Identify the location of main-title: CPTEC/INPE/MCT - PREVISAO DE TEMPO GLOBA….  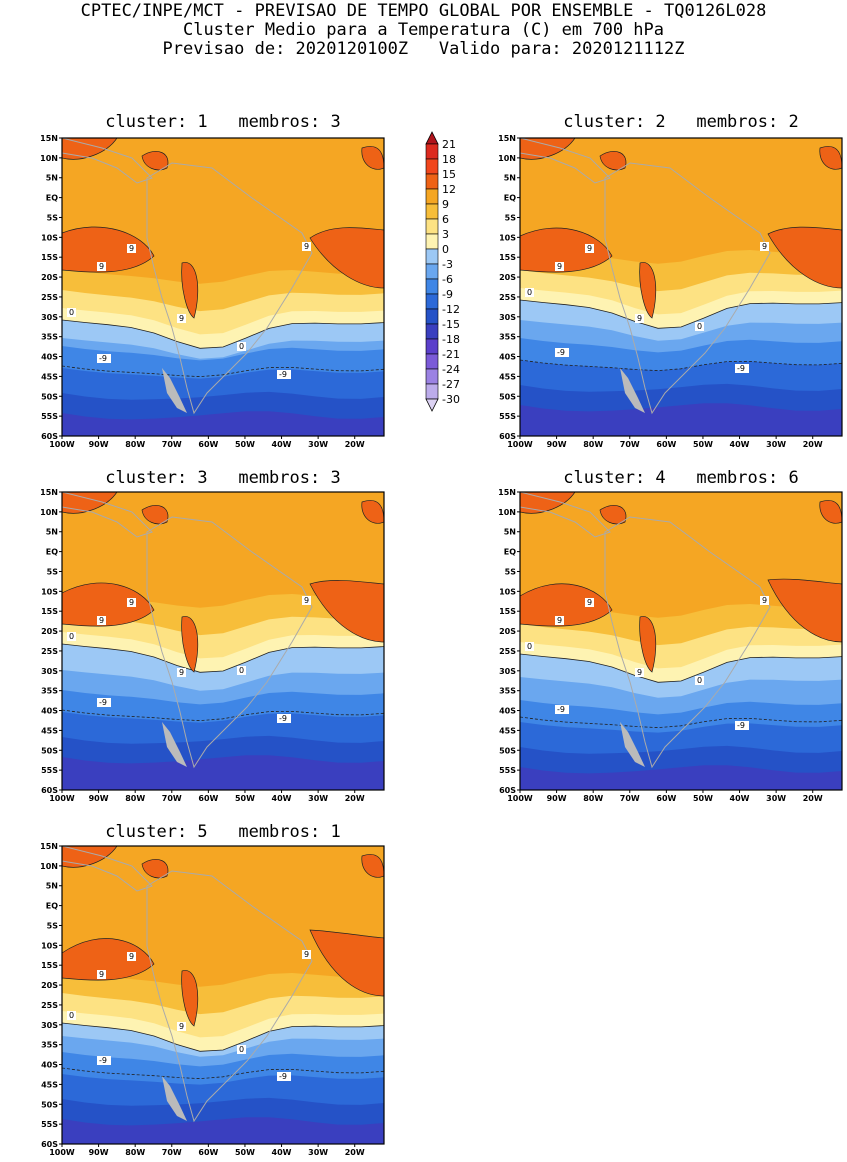
(423, 11).